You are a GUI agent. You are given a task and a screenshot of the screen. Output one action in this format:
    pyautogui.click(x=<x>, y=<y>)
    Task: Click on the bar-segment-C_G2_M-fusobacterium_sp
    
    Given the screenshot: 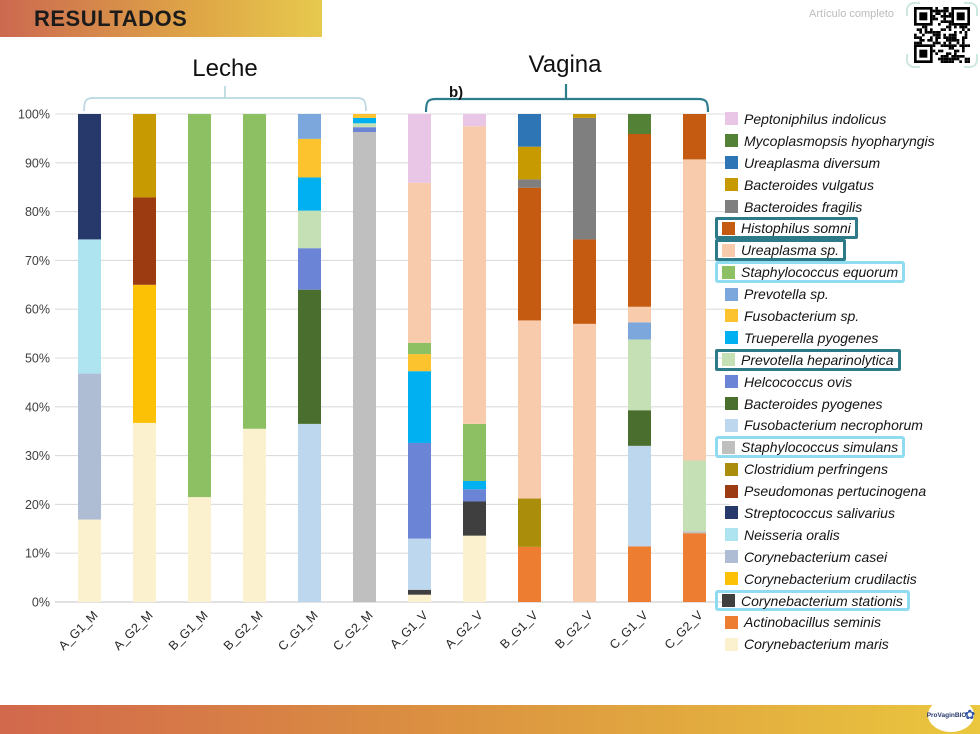 What is the action you would take?
    pyautogui.click(x=364, y=116)
    